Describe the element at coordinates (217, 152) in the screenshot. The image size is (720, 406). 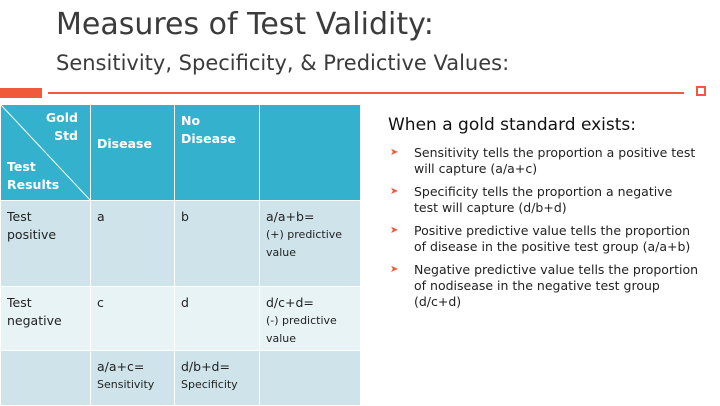
I see `header-no-disease: No Disease` at that location.